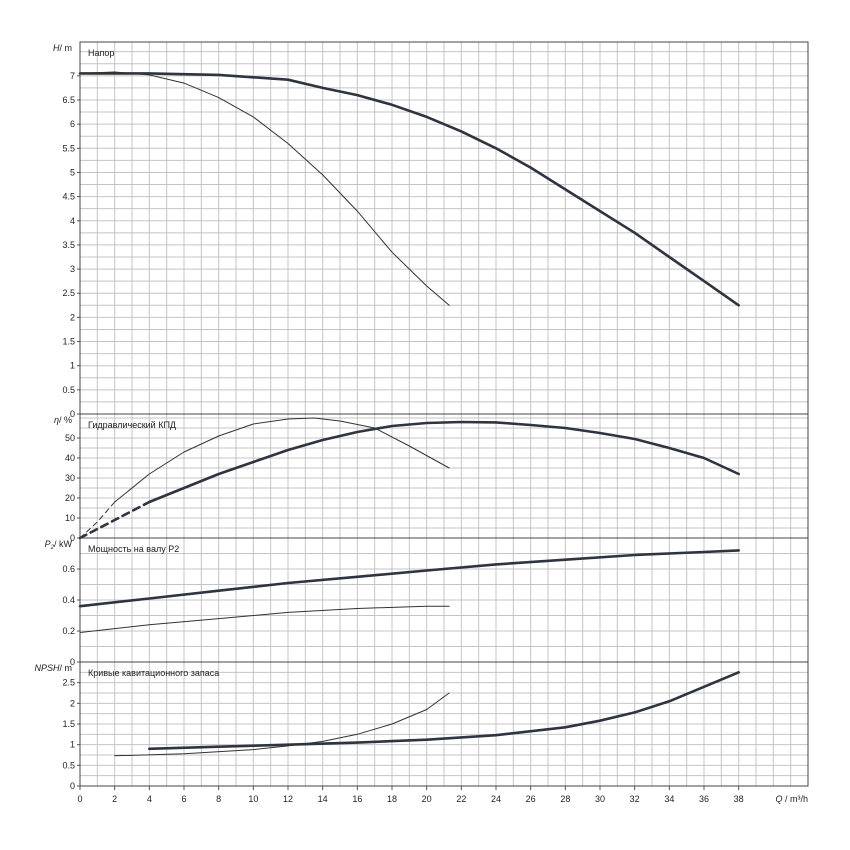 This screenshot has height=850, width=850. I want to click on y-axis-label: NPSH/ m, so click(53, 668).